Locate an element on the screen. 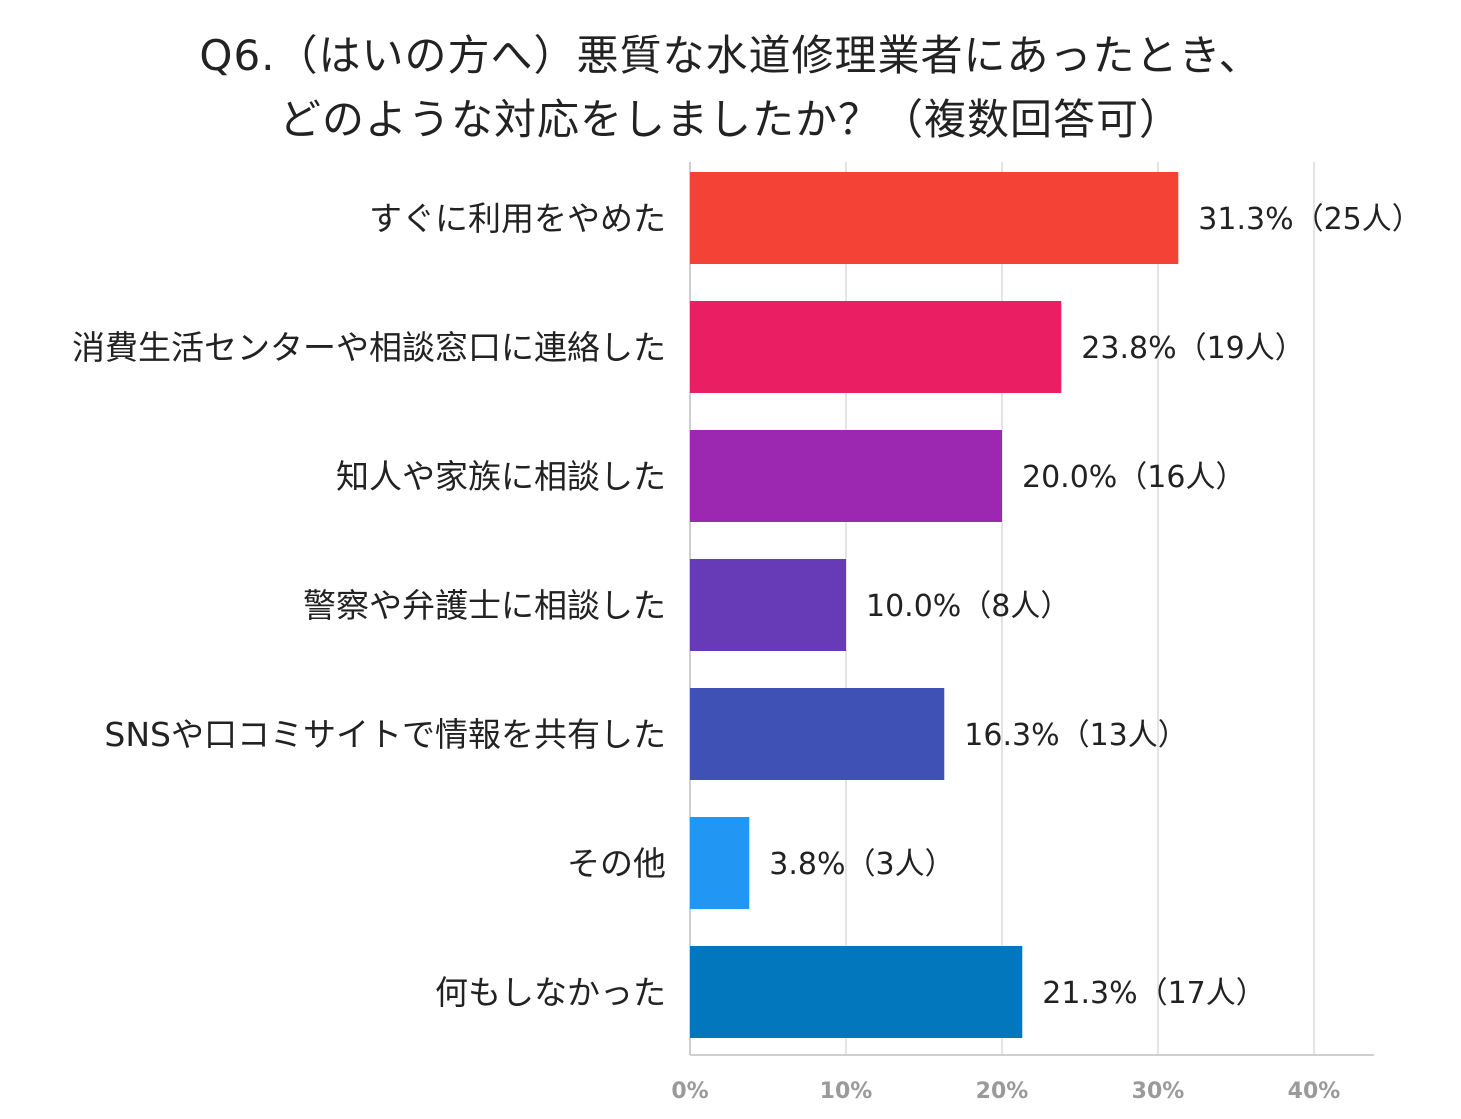 The image size is (1461, 1119). data-label: 23.8%（19人） is located at coordinates (1192, 348).